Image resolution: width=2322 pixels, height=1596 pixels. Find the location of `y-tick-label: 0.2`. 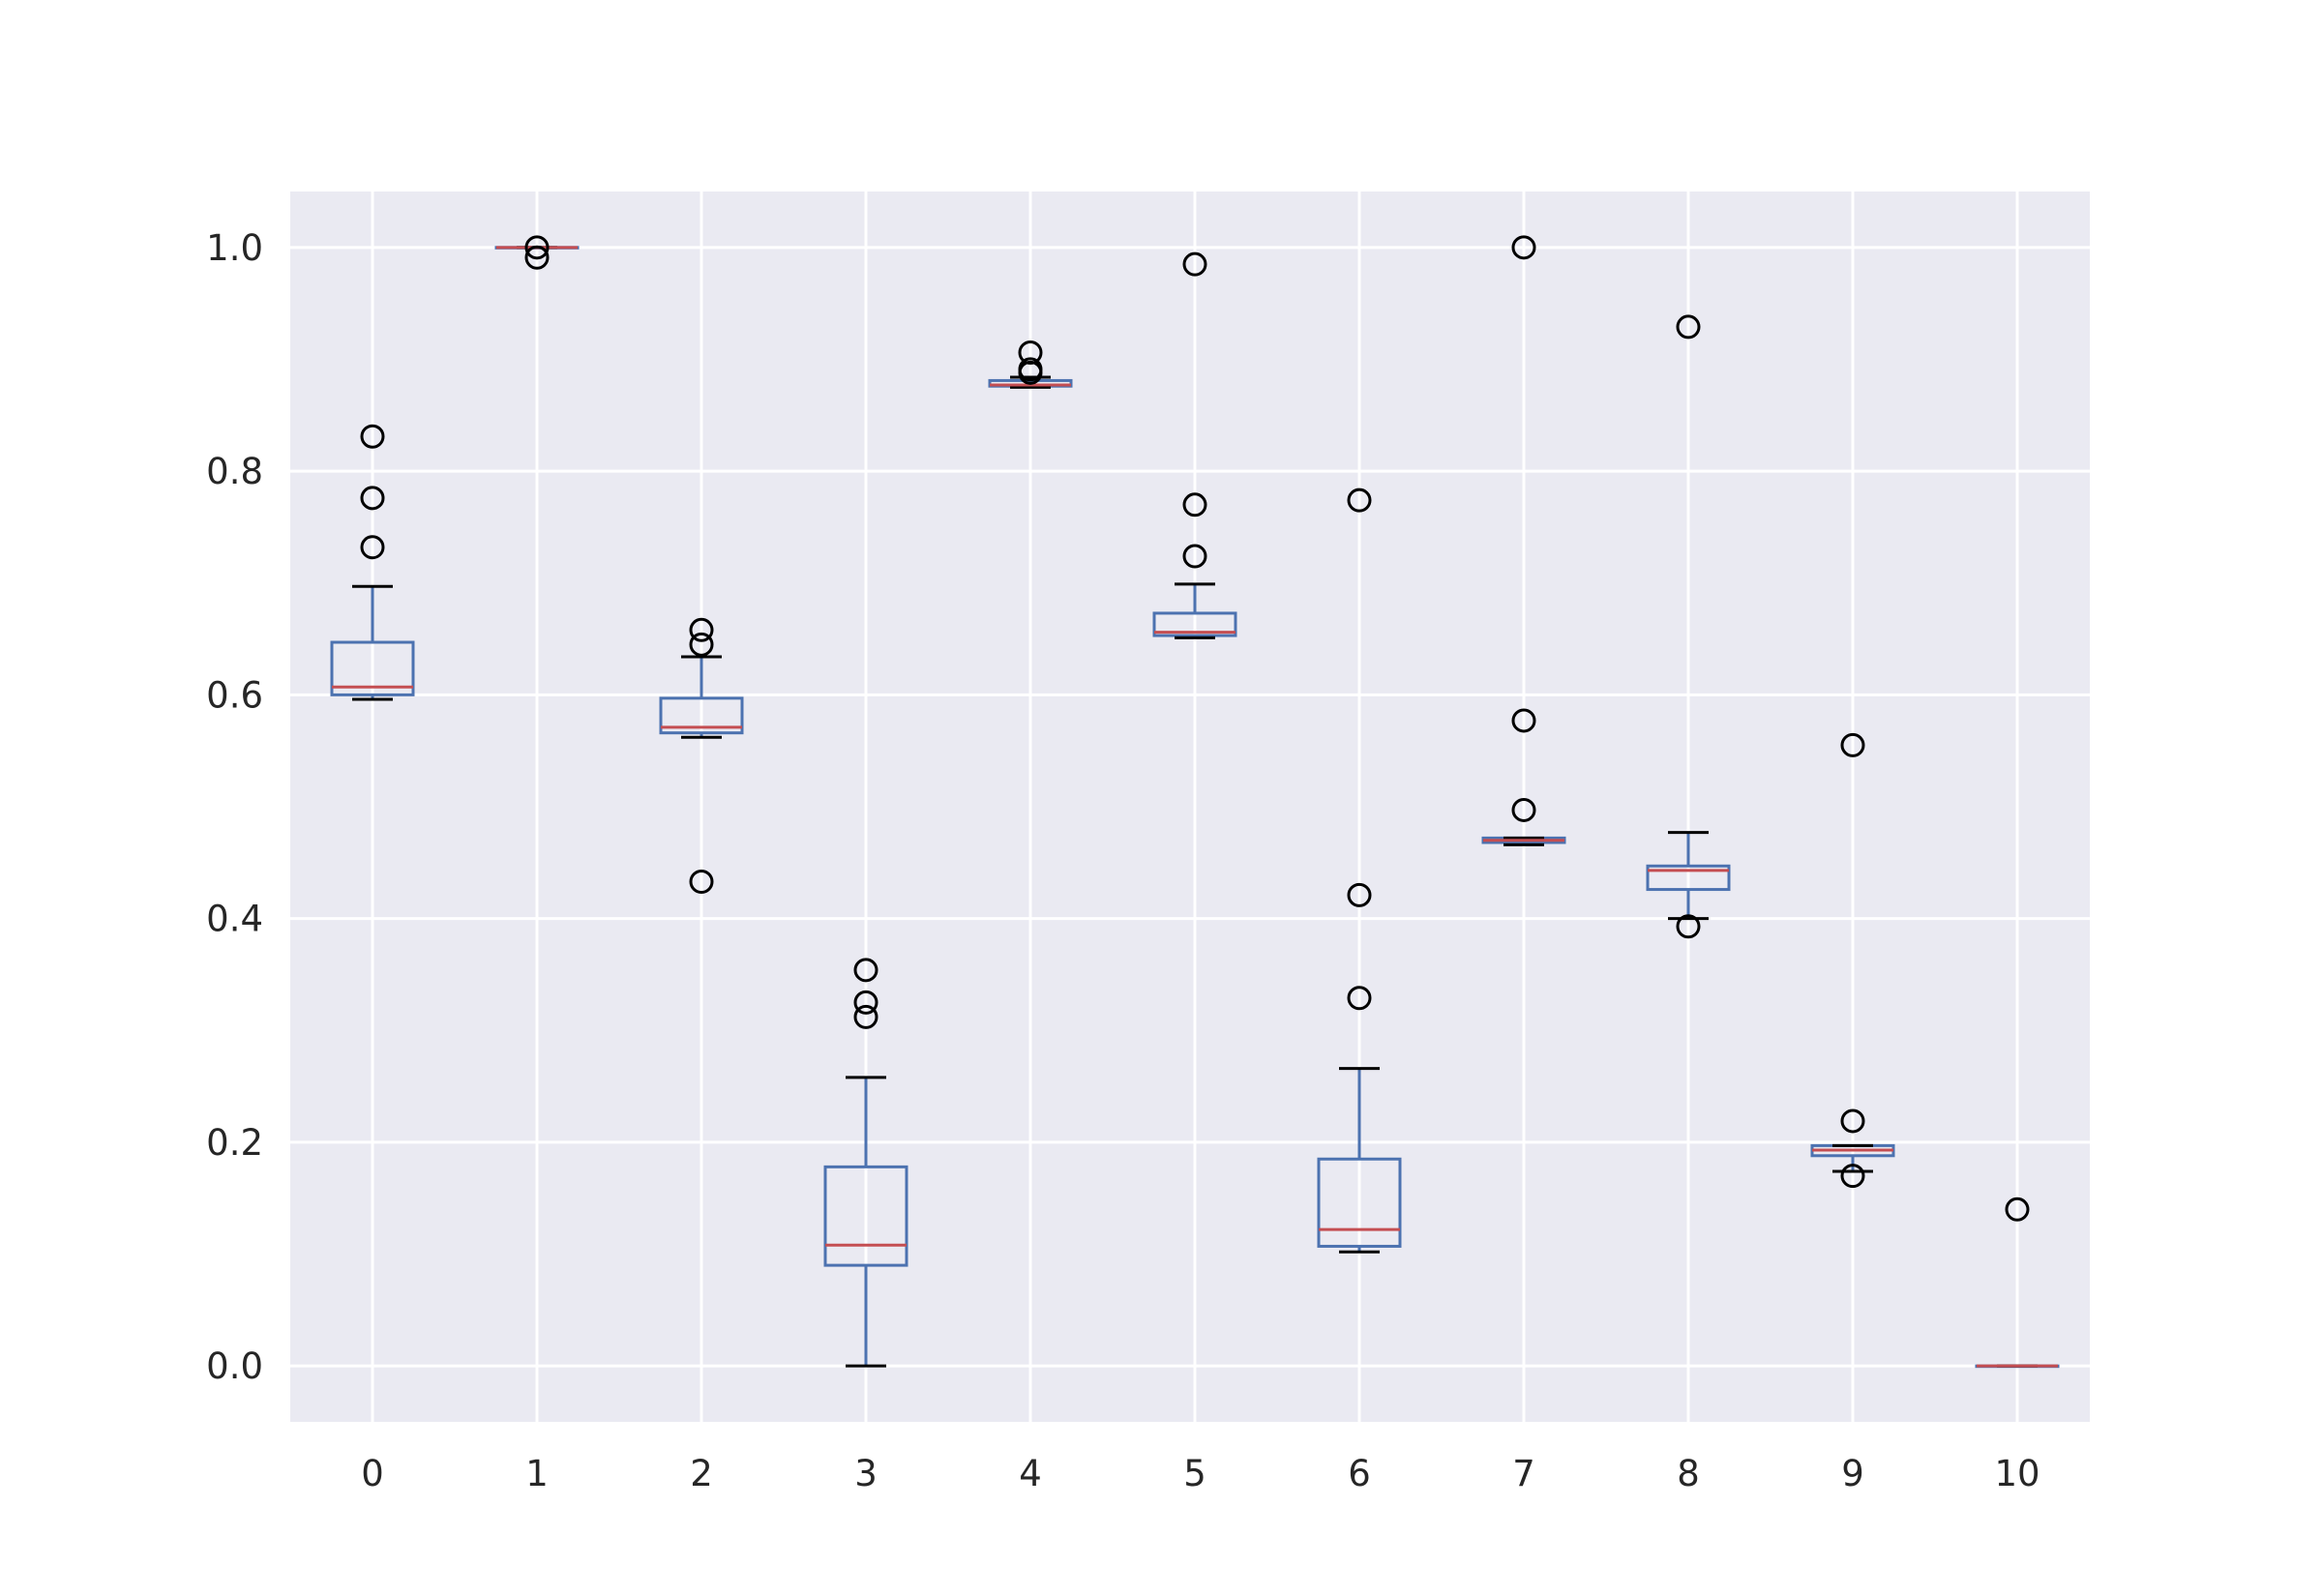

y-tick-label: 0.2 is located at coordinates (234, 1143).